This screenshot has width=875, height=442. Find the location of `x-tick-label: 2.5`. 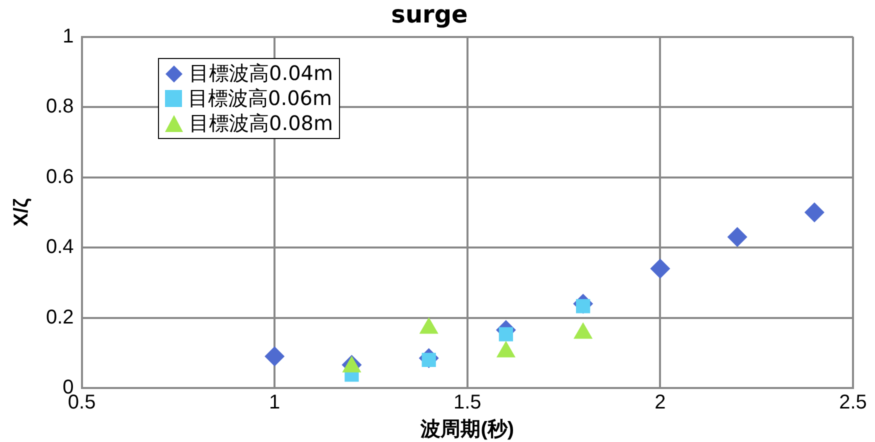

x-tick-label: 2.5 is located at coordinates (853, 403).